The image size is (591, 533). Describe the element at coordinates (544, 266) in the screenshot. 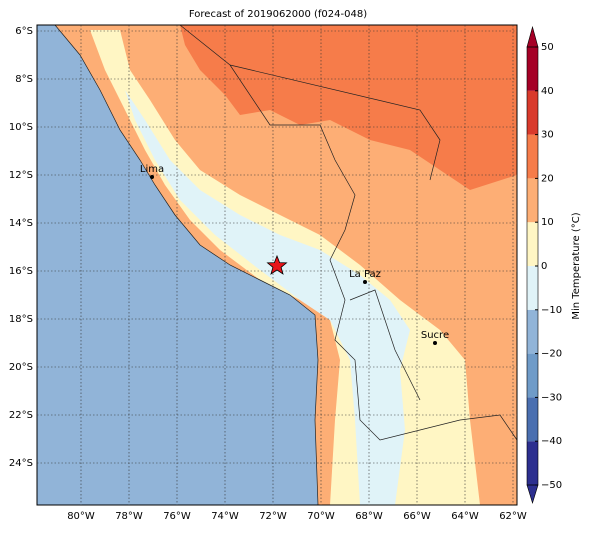

I see `colorbar-tick-label: 0` at that location.